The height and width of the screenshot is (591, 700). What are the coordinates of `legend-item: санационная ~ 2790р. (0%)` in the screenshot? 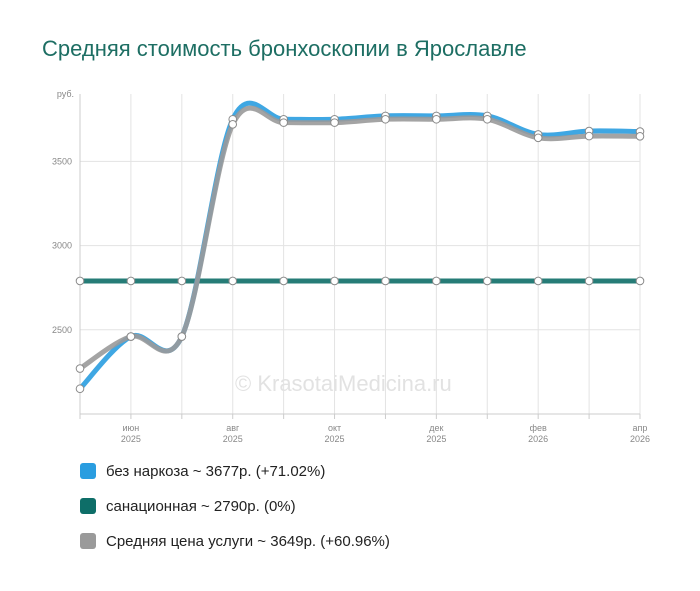 It's located at (235, 506).